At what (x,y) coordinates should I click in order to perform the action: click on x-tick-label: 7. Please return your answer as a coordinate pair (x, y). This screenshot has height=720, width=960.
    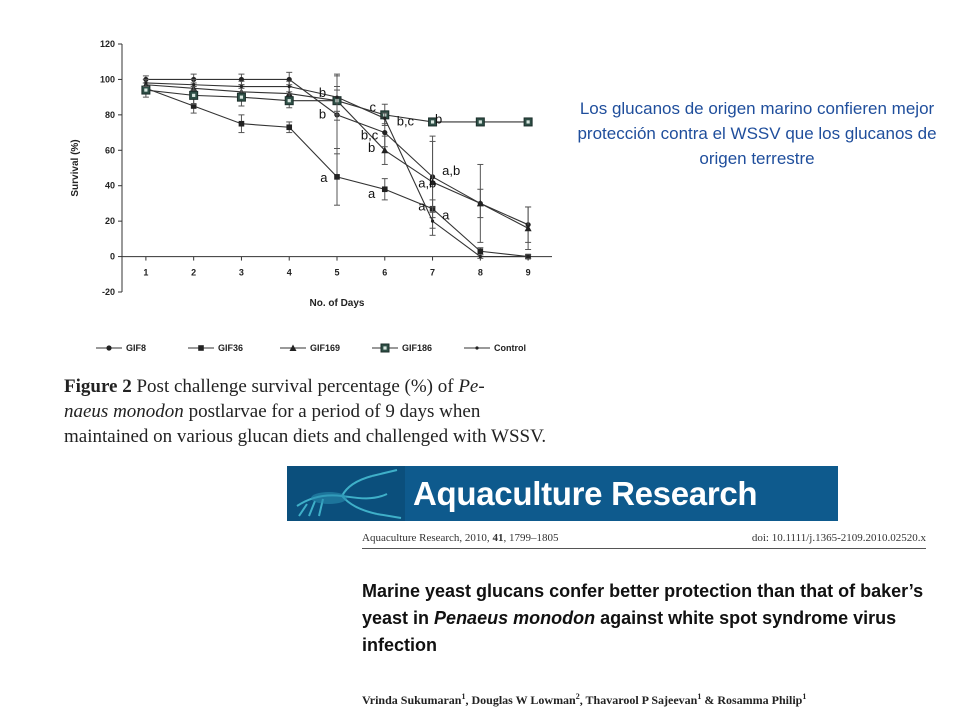
    Looking at the image, I should click on (432, 273).